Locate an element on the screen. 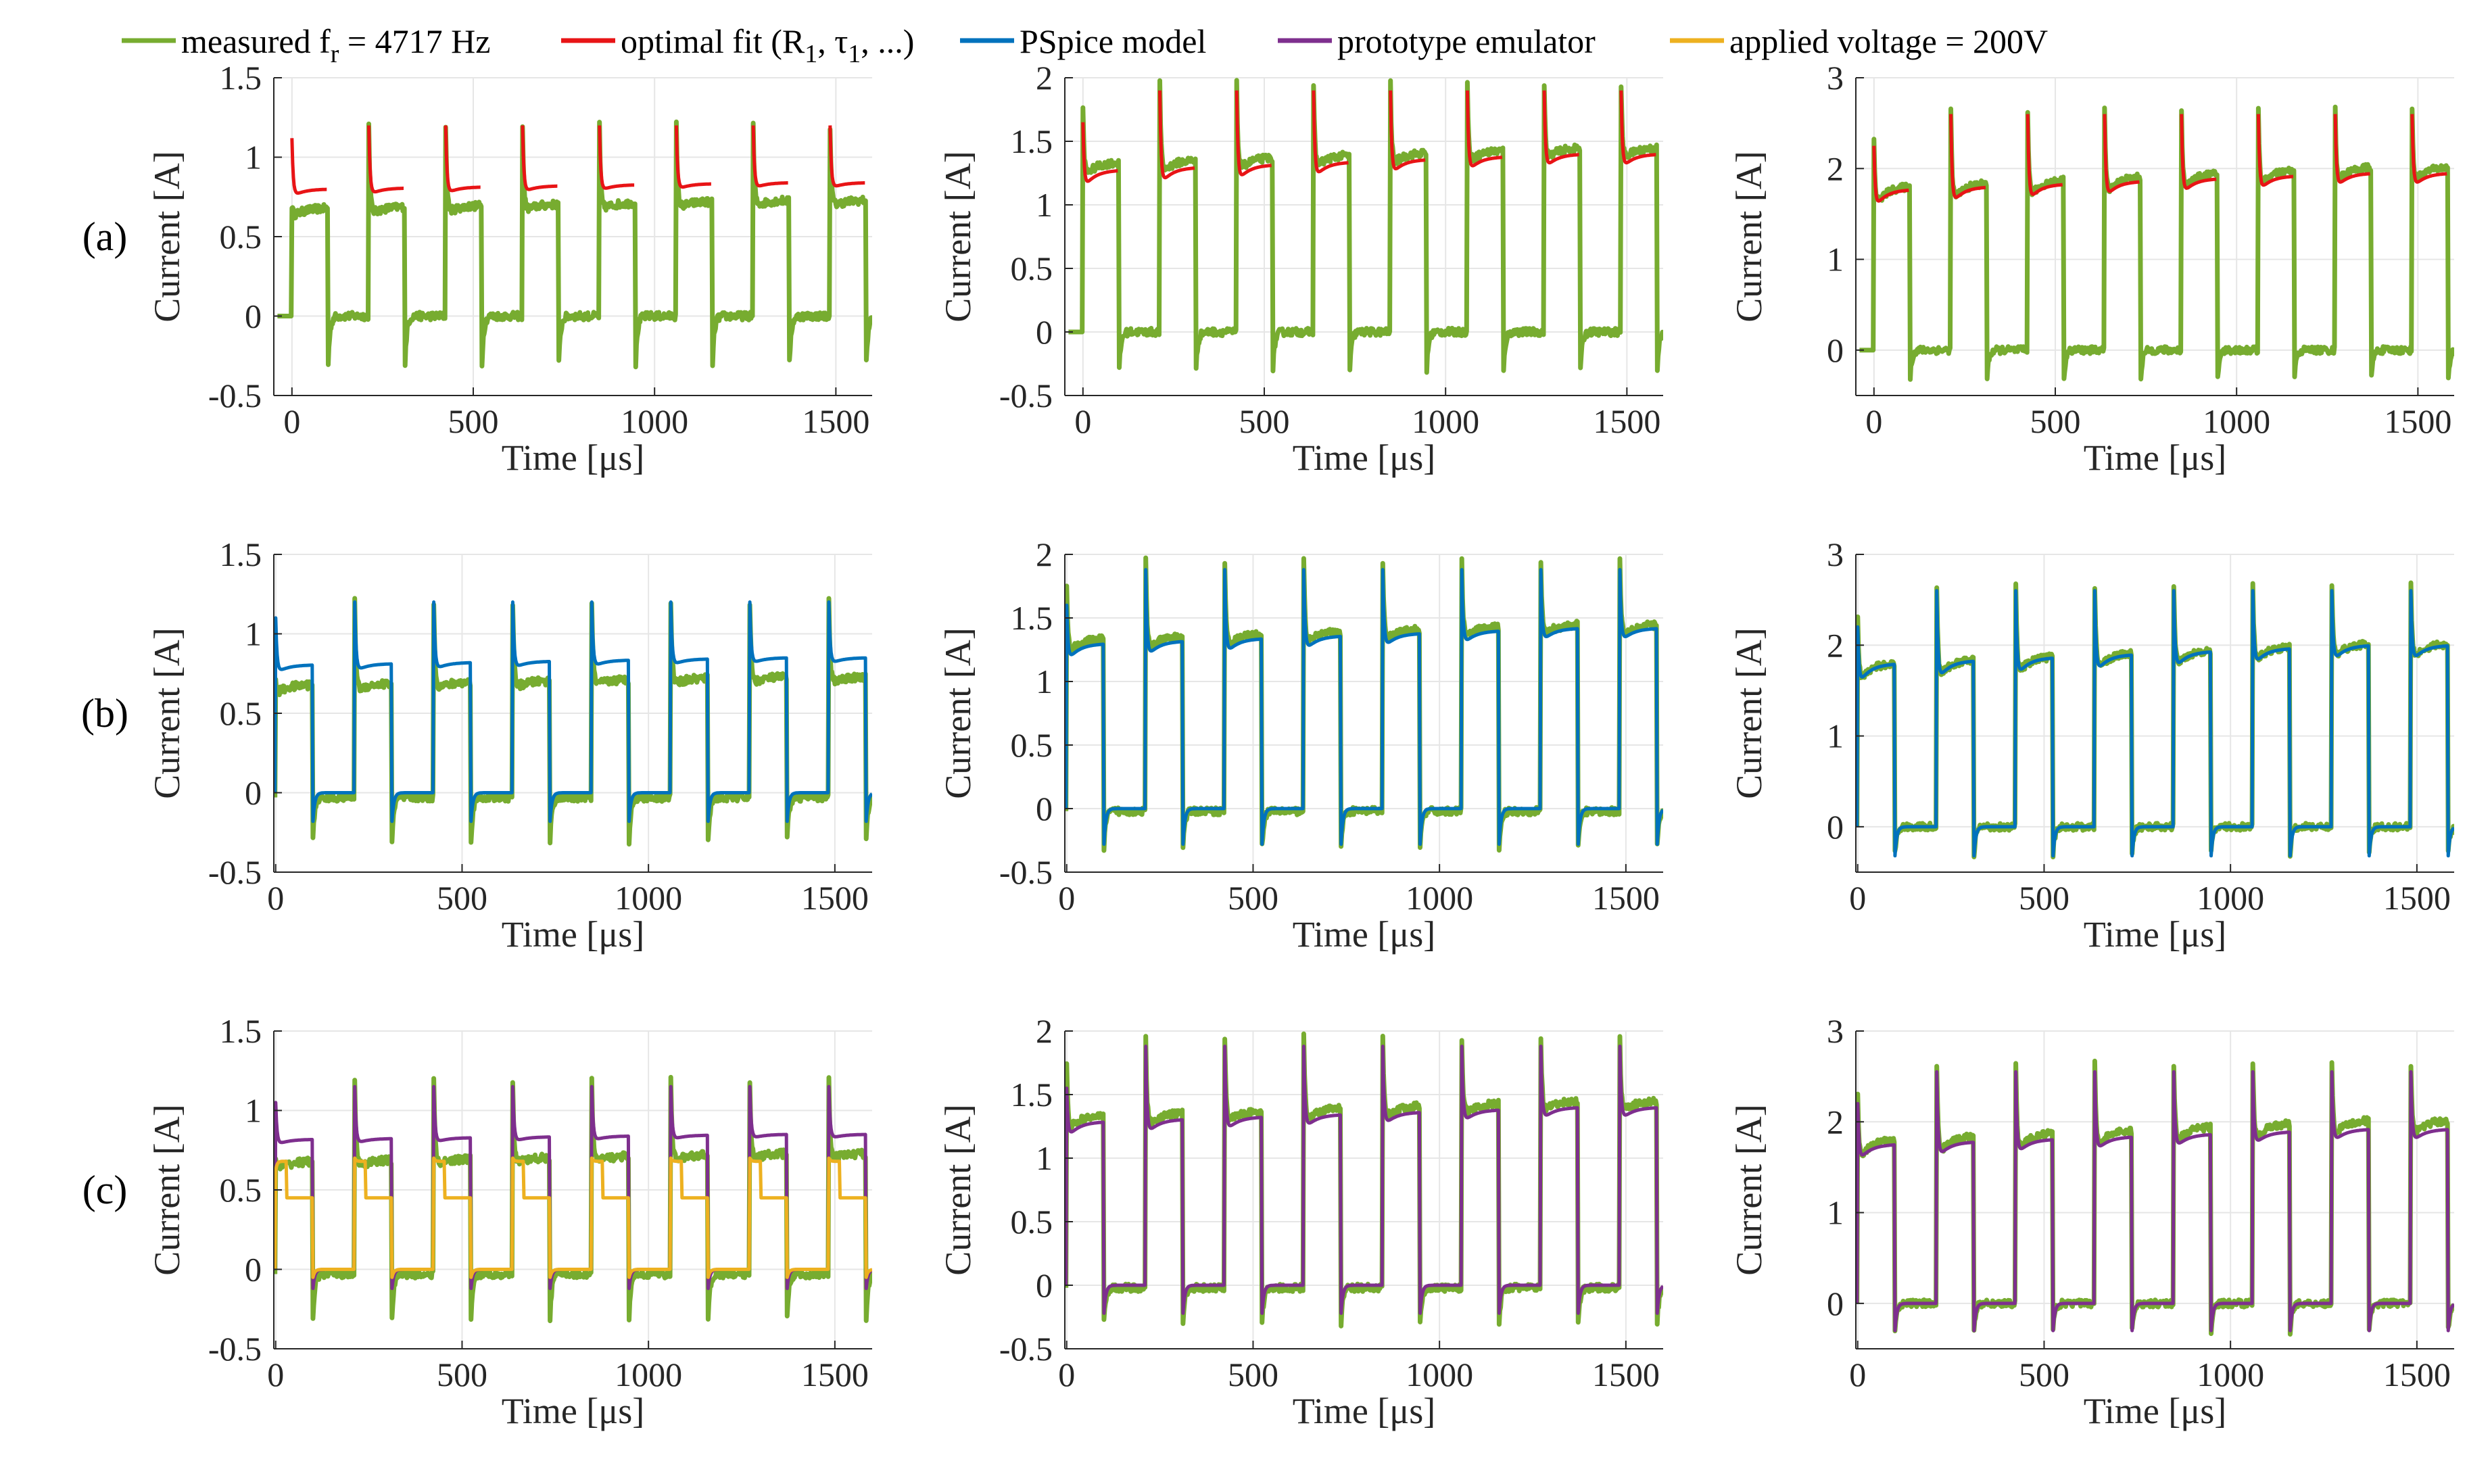 The image size is (2490, 1484). legend-label: prototype emulator is located at coordinates (1466, 41).